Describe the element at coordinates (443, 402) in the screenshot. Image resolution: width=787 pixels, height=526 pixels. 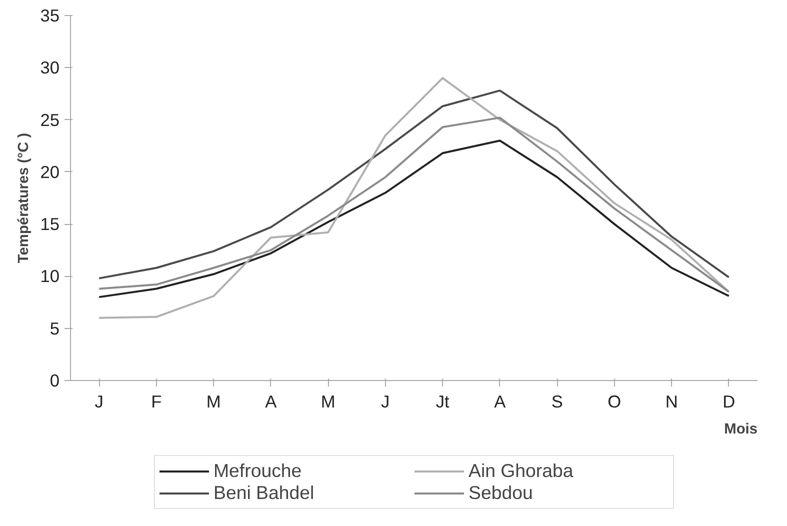
I see `x-tick-label: Jt` at that location.